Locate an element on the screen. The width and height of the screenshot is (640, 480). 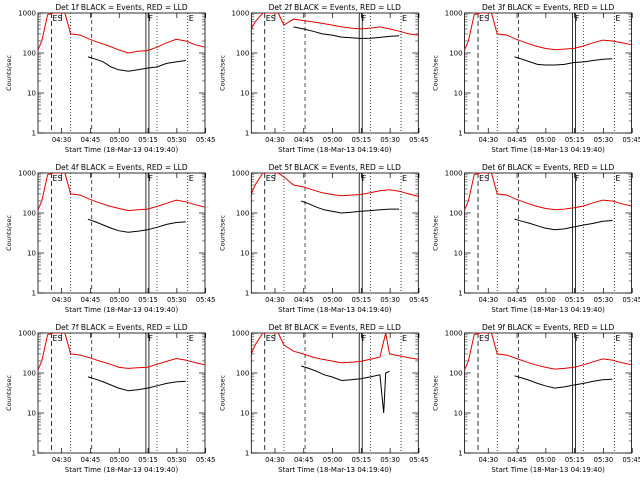
chart-title: Det 2f BLACK = Events, RED = LLD is located at coordinates (335, 7).